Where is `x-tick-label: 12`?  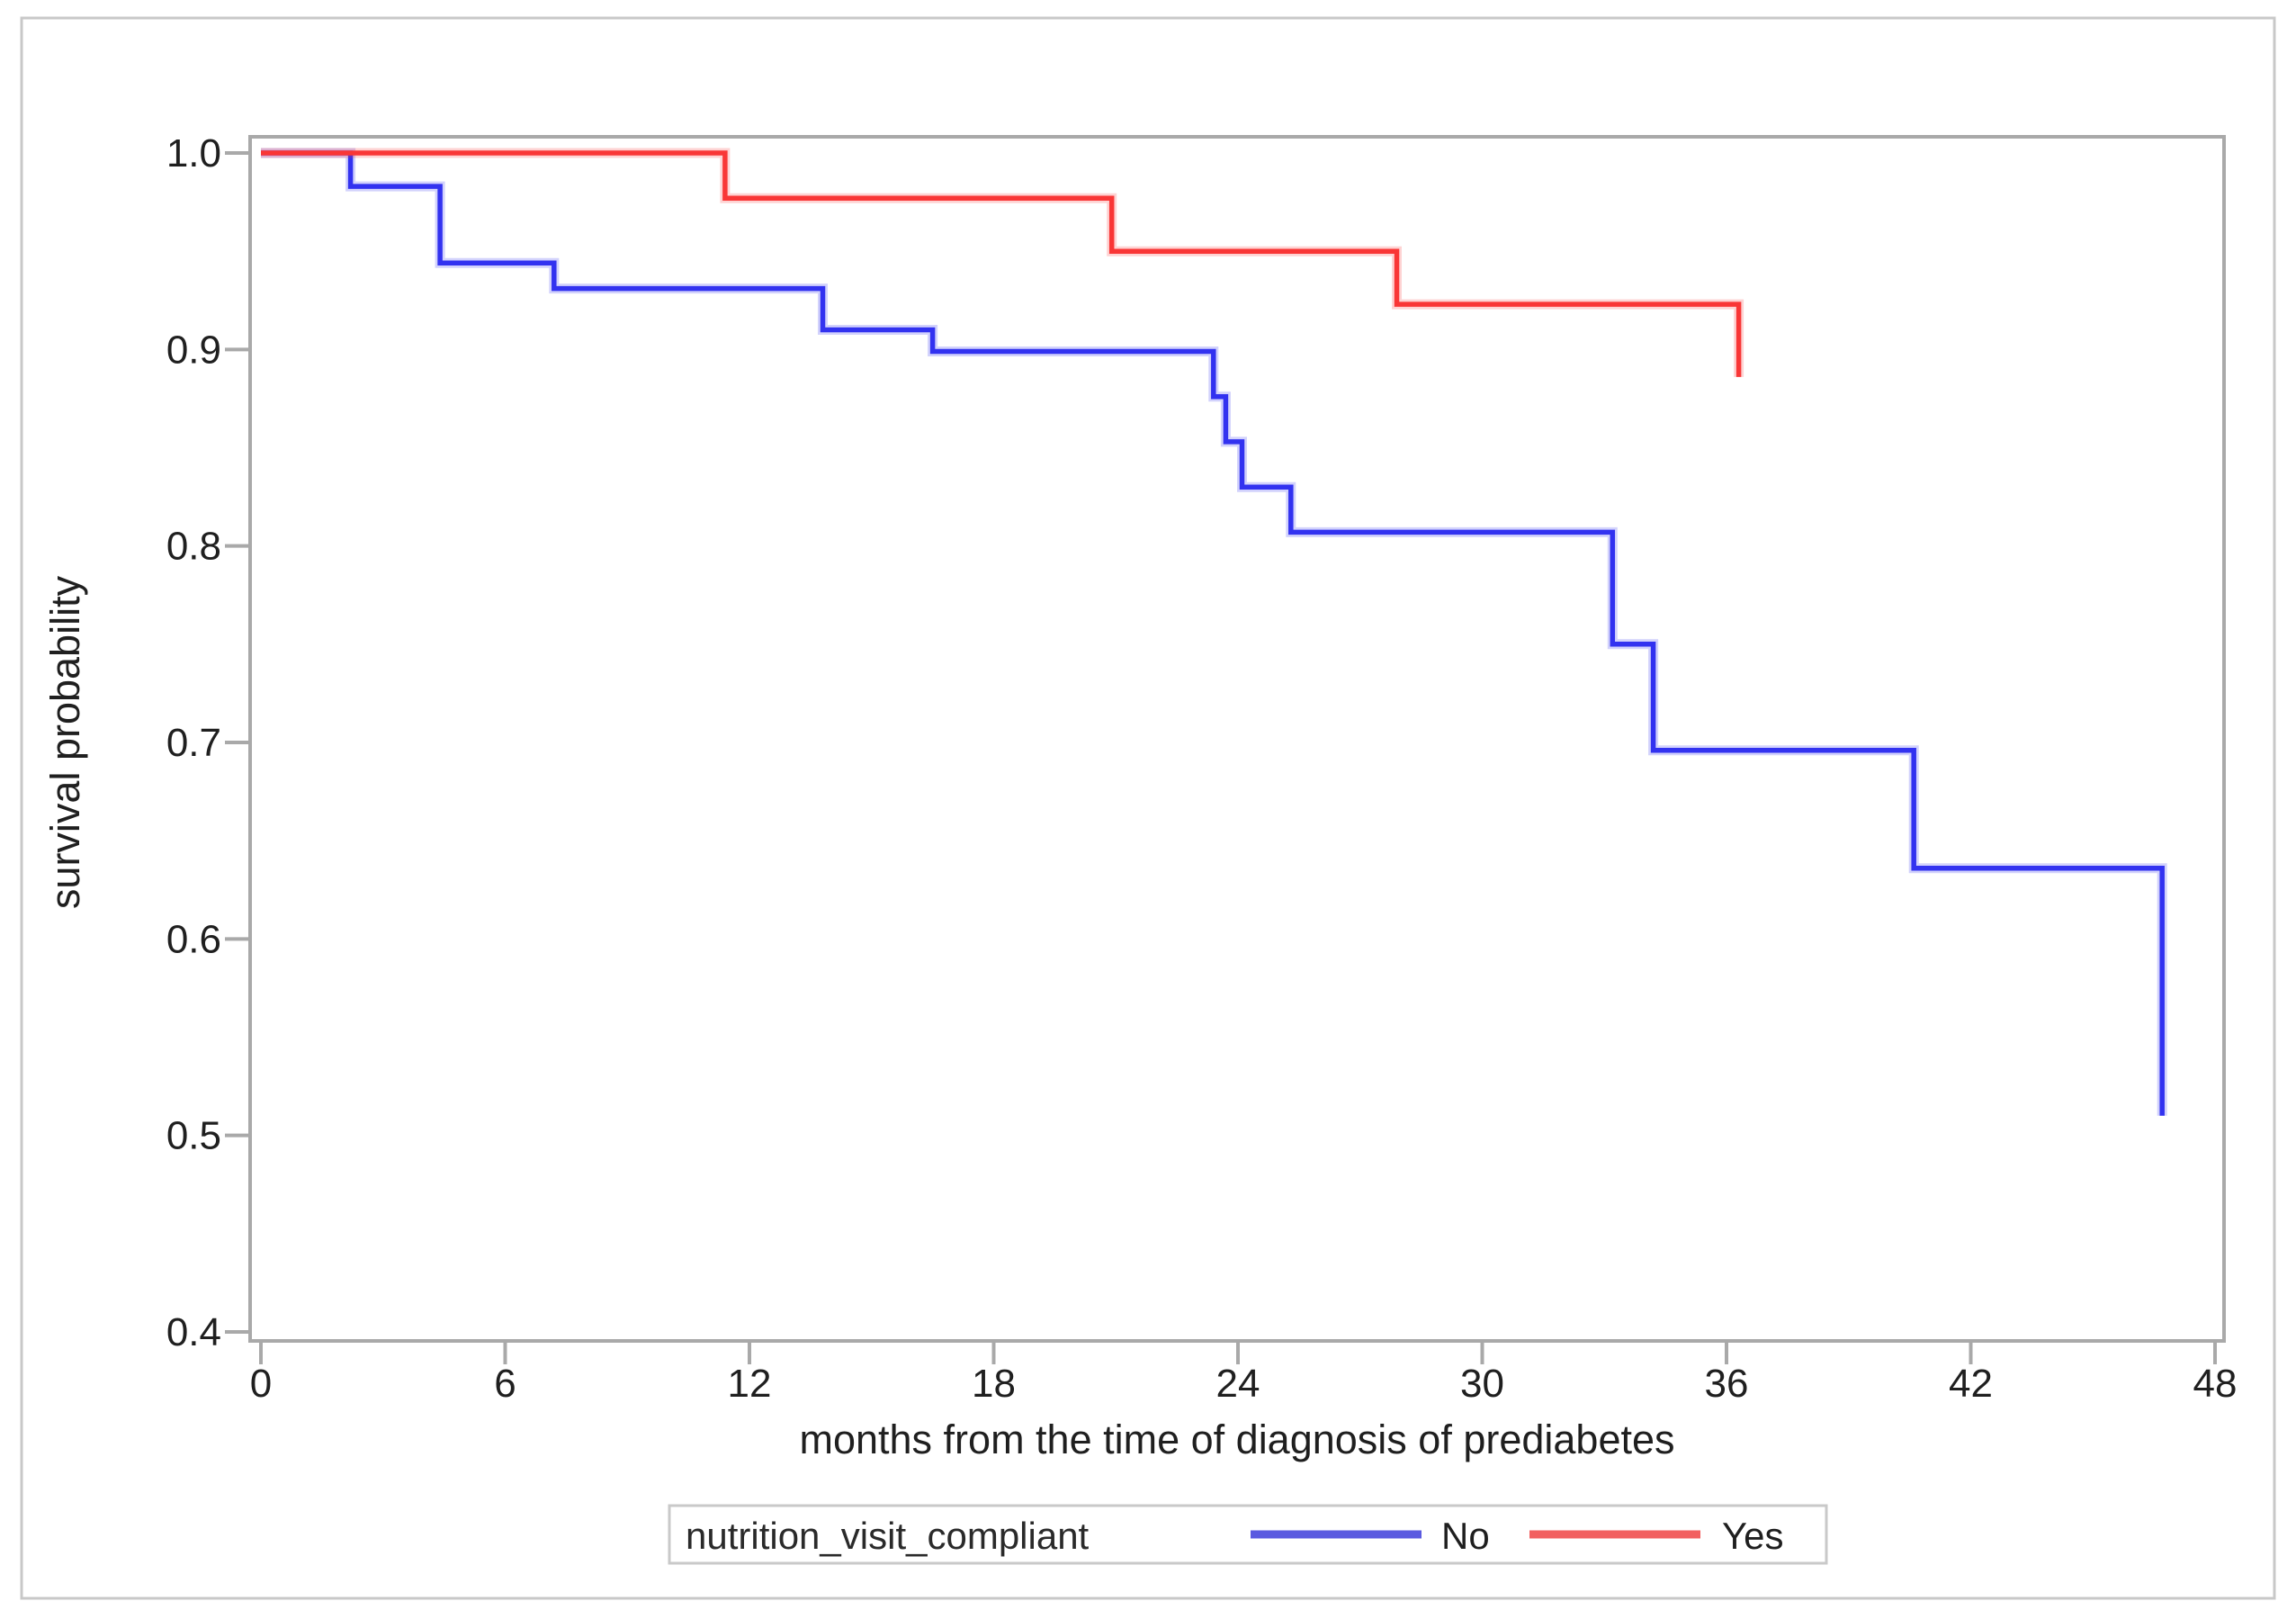 x-tick-label: 12 is located at coordinates (750, 1384).